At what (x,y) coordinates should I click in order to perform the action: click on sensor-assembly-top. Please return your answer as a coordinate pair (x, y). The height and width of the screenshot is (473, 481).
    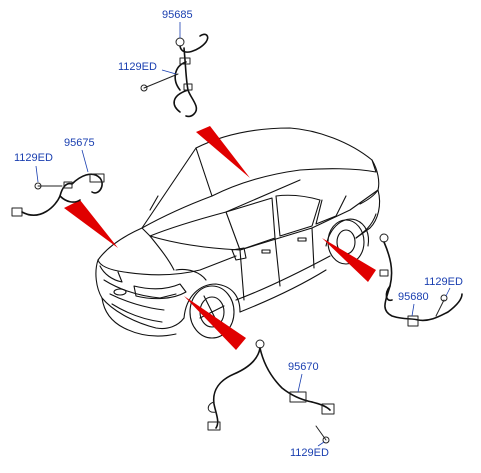
    Looking at the image, I should click on (174, 75).